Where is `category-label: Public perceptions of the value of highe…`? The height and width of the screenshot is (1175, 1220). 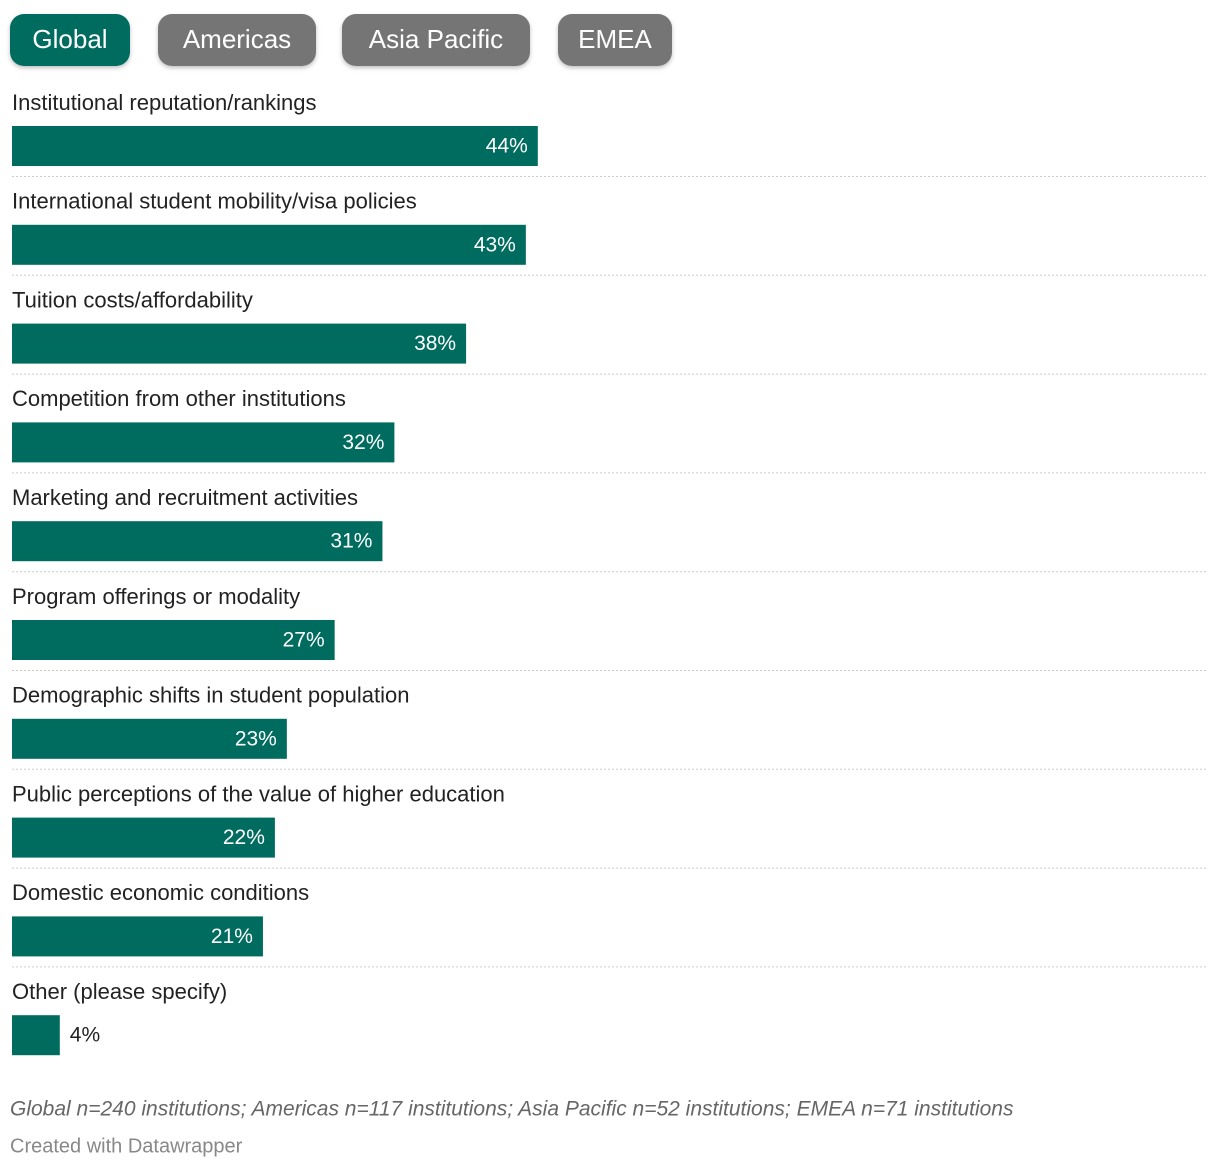 category-label: Public perceptions of the value of highe… is located at coordinates (258, 793).